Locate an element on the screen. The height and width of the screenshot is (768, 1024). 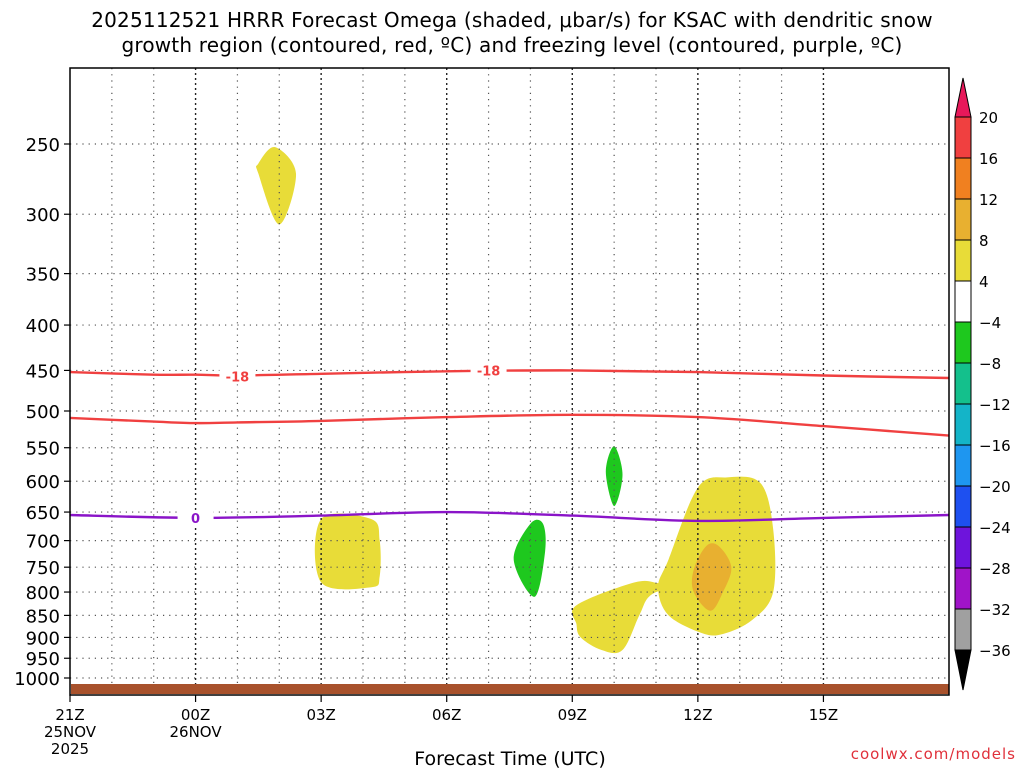
y-tick-label: 800 is located at coordinates (43, 593).